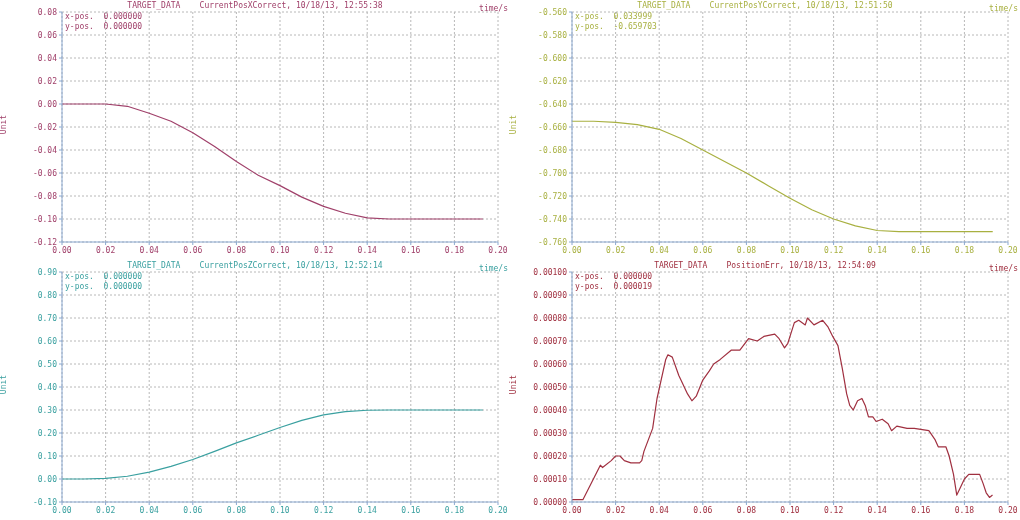  What do you see at coordinates (550, 295) in the screenshot?
I see `y-tick-label: 0.00090` at bounding box center [550, 295].